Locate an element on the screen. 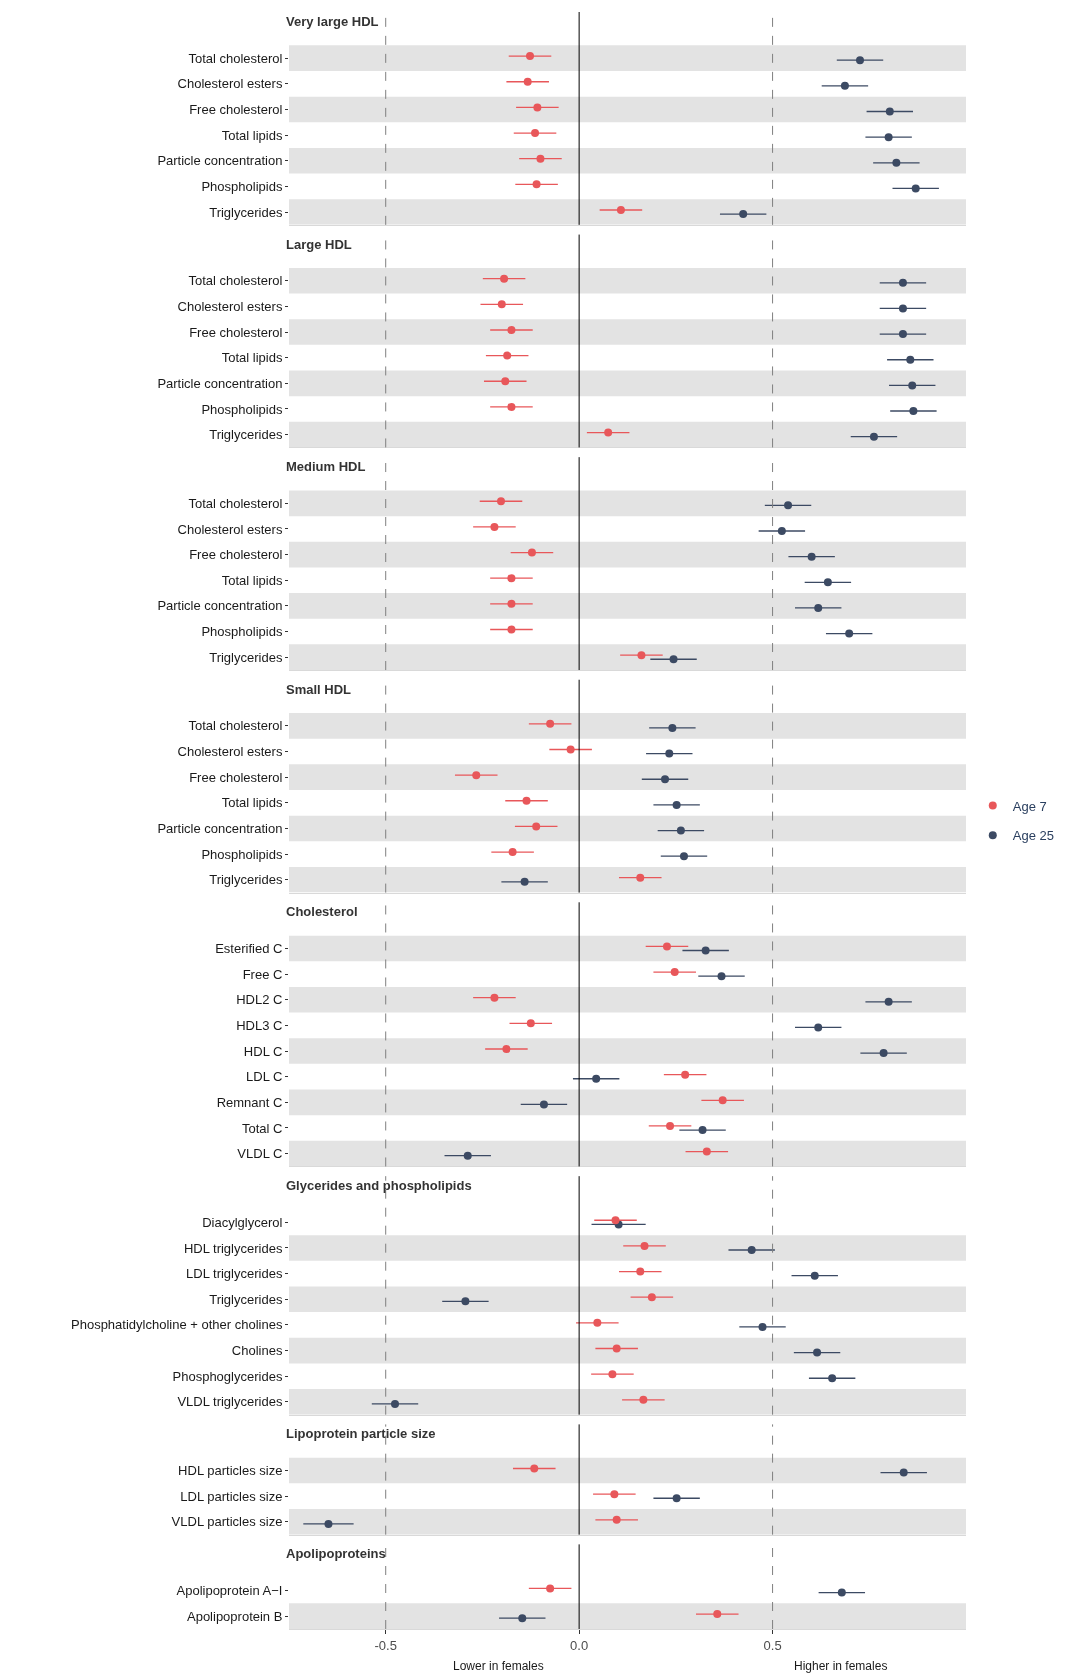 The width and height of the screenshot is (1086, 1679). y-tick-label: HDL triglycerides is located at coordinates (233, 1248).